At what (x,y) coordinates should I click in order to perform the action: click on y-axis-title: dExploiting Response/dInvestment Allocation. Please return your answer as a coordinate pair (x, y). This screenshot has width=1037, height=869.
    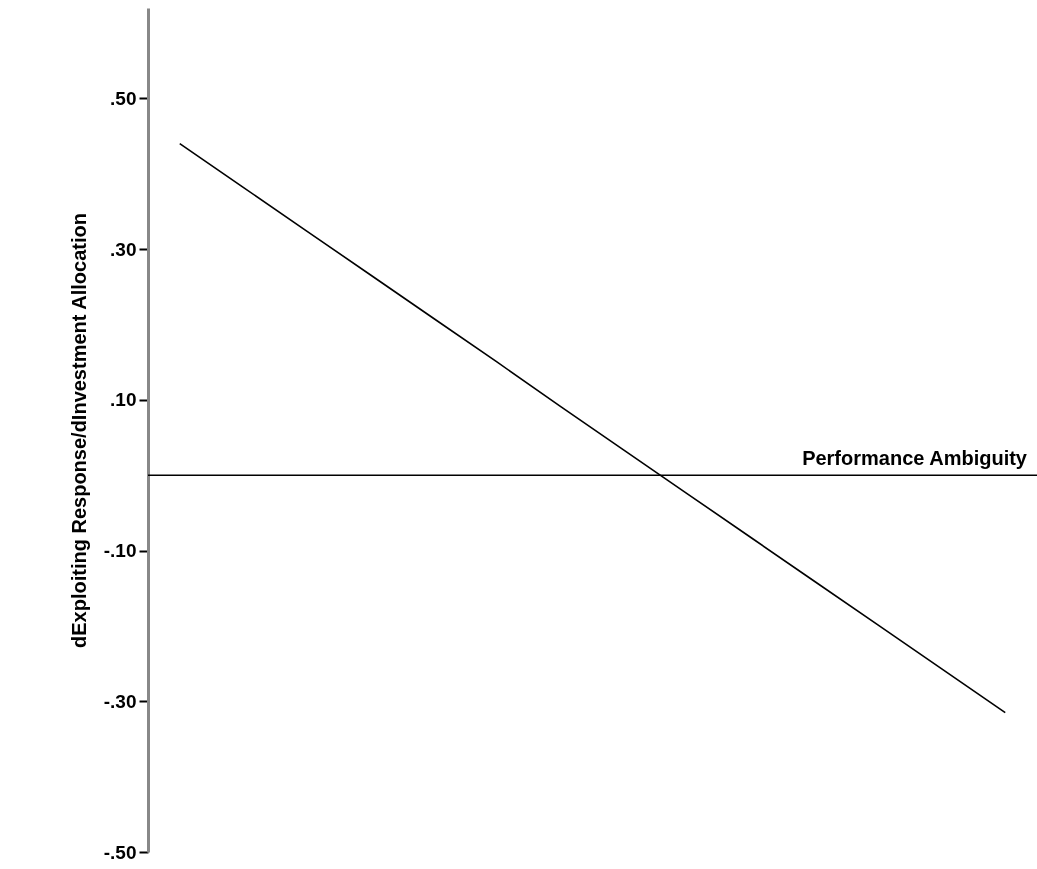
    Looking at the image, I should click on (78, 430).